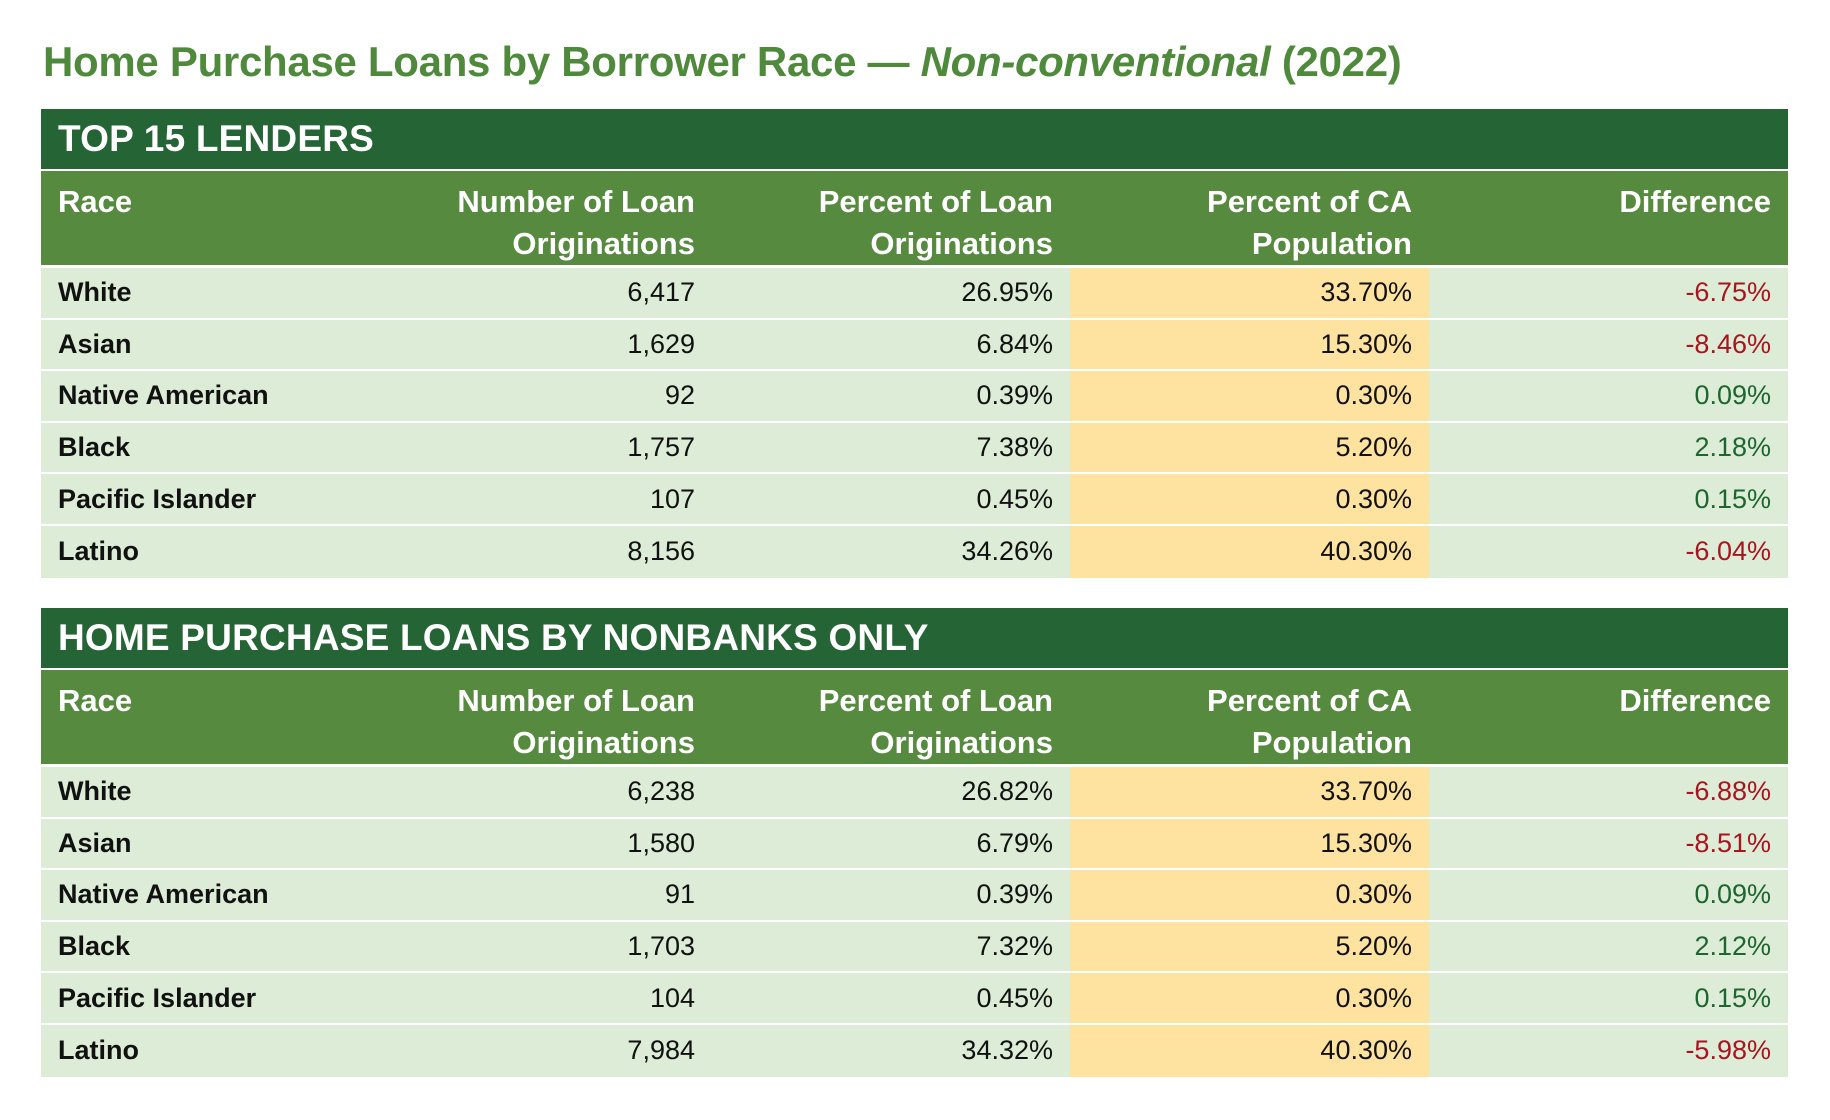 This screenshot has width=1830, height=1120. What do you see at coordinates (541, 397) in the screenshot?
I see `number-cell: 92` at bounding box center [541, 397].